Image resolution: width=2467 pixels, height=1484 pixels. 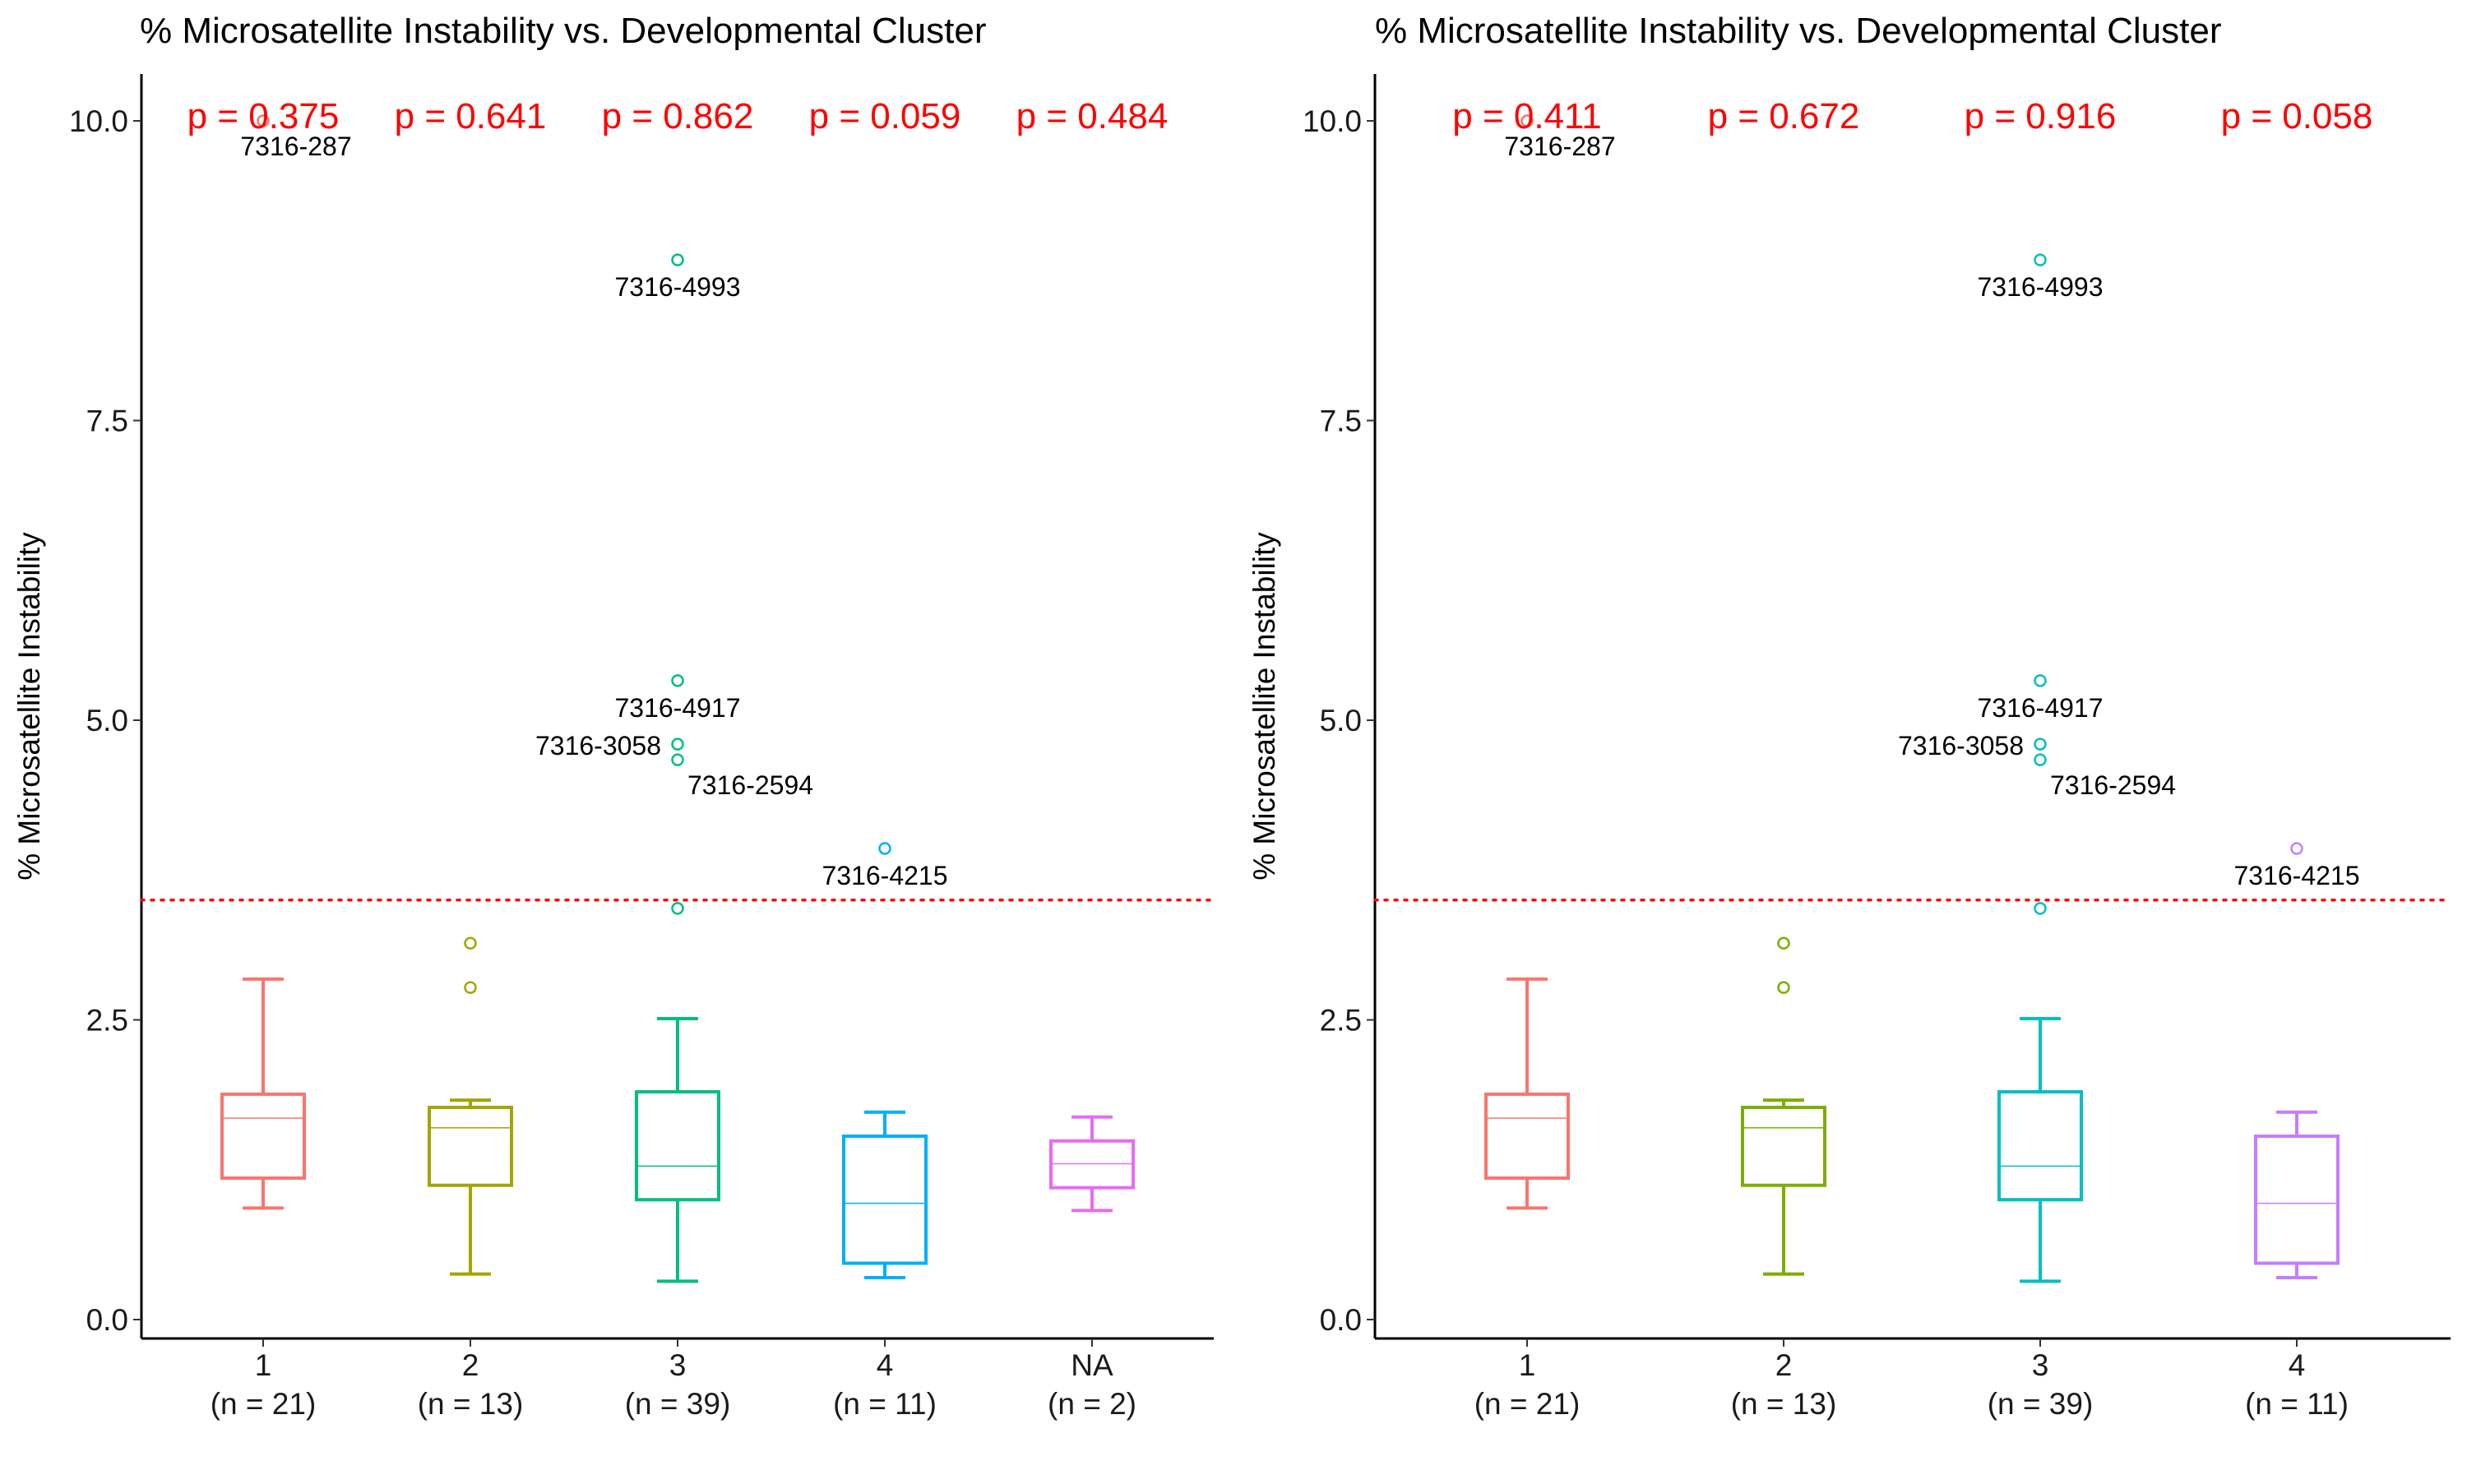 I want to click on p-value-label: p = 0.059, so click(x=885, y=116).